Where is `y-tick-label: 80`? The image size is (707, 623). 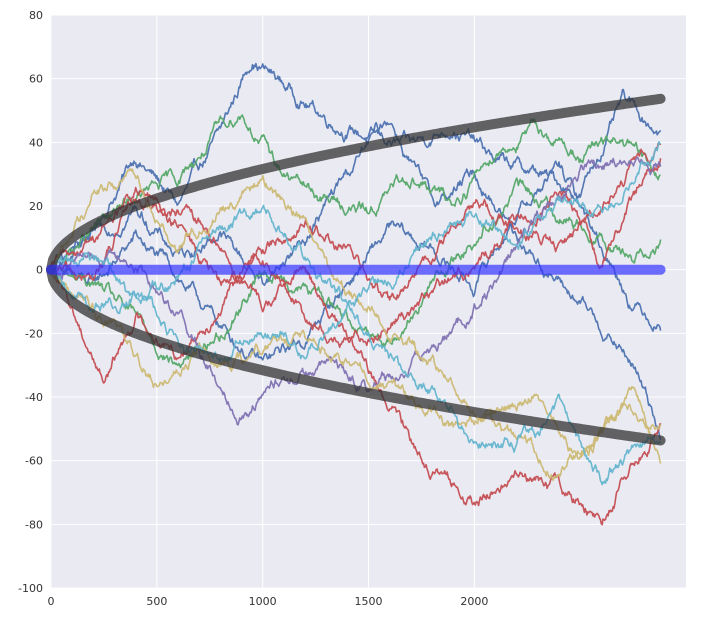
y-tick-label: 80 is located at coordinates (36, 15).